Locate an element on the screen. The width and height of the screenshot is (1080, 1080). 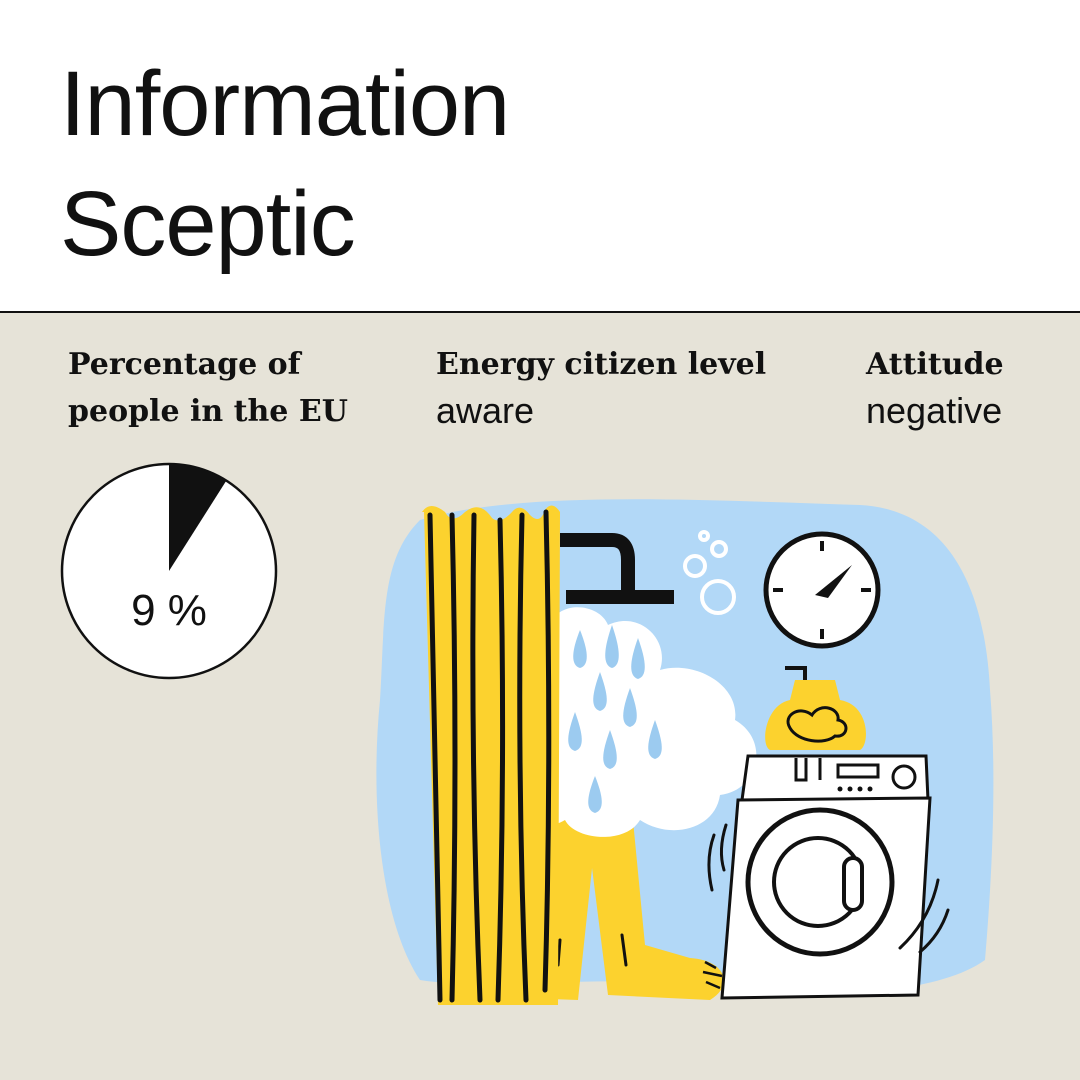
shower-pipe is located at coordinates (597, 562).